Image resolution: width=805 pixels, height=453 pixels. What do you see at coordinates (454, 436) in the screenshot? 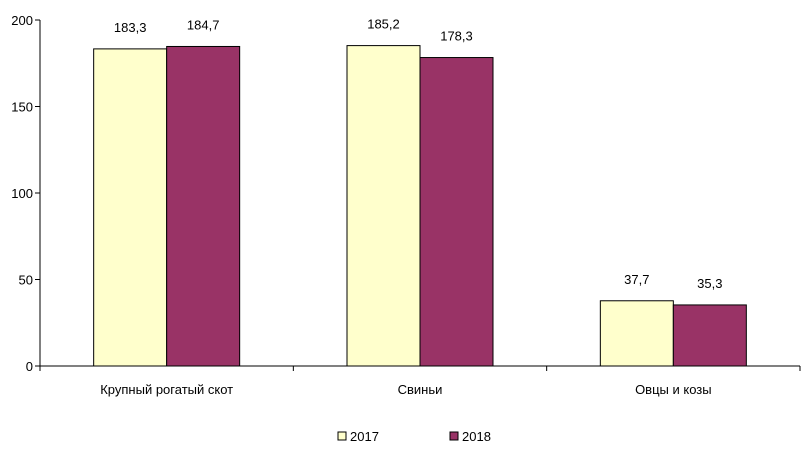
I see `legend-swatch-2018` at bounding box center [454, 436].